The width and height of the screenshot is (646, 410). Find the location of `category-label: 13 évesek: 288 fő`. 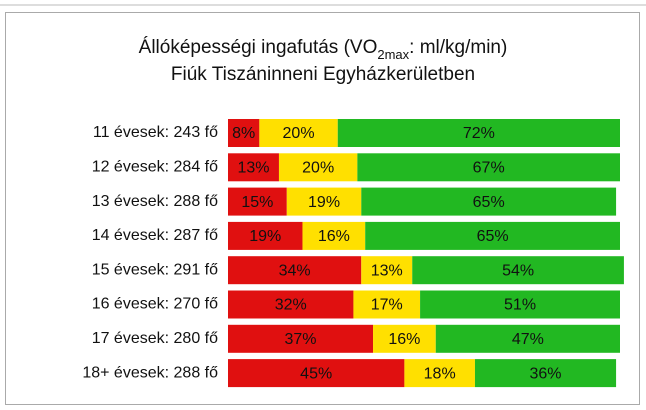

category-label: 13 évesek: 288 fő is located at coordinates (155, 201).